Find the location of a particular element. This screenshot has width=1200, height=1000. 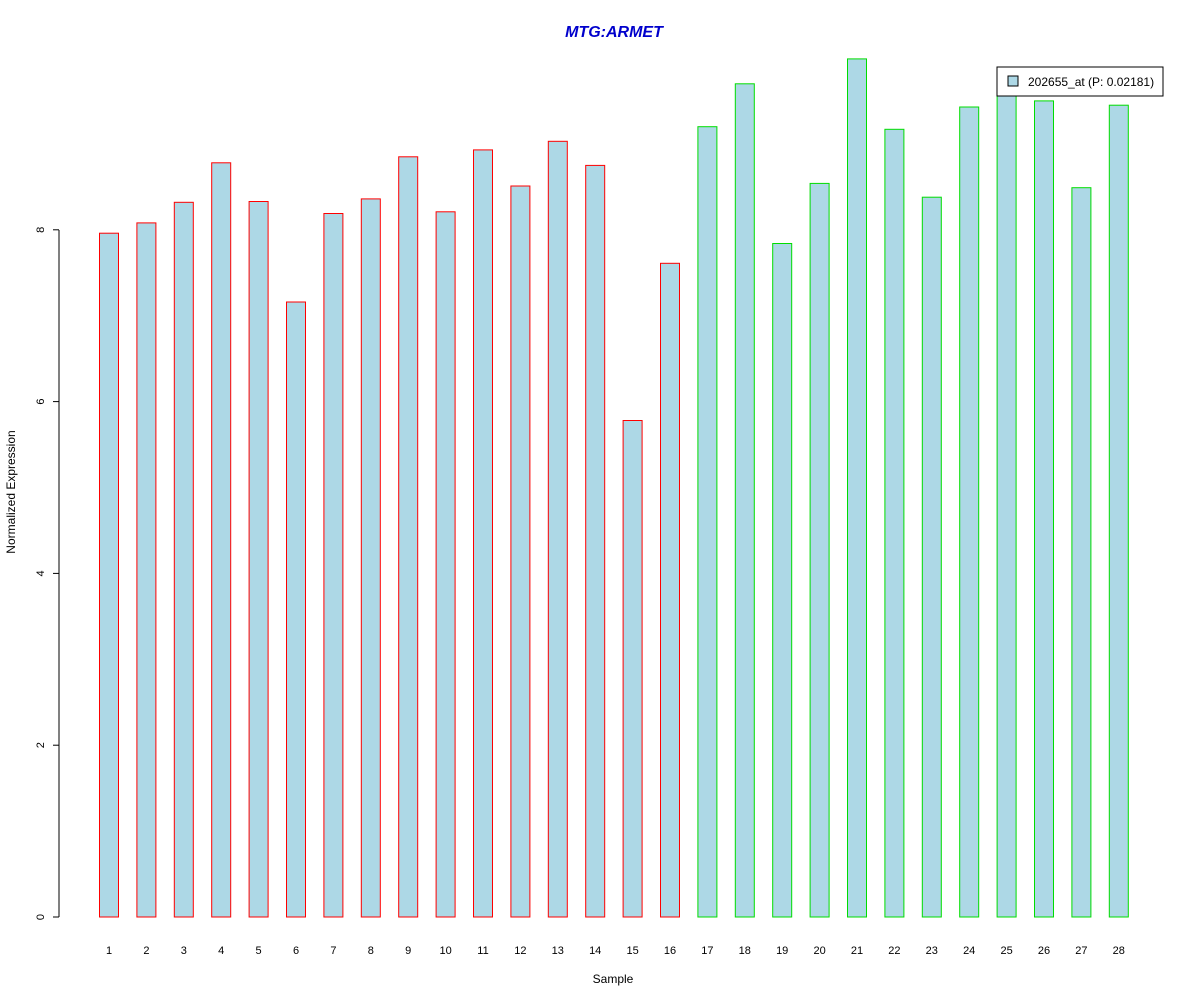

x-tick-label: 8 is located at coordinates (371, 951).